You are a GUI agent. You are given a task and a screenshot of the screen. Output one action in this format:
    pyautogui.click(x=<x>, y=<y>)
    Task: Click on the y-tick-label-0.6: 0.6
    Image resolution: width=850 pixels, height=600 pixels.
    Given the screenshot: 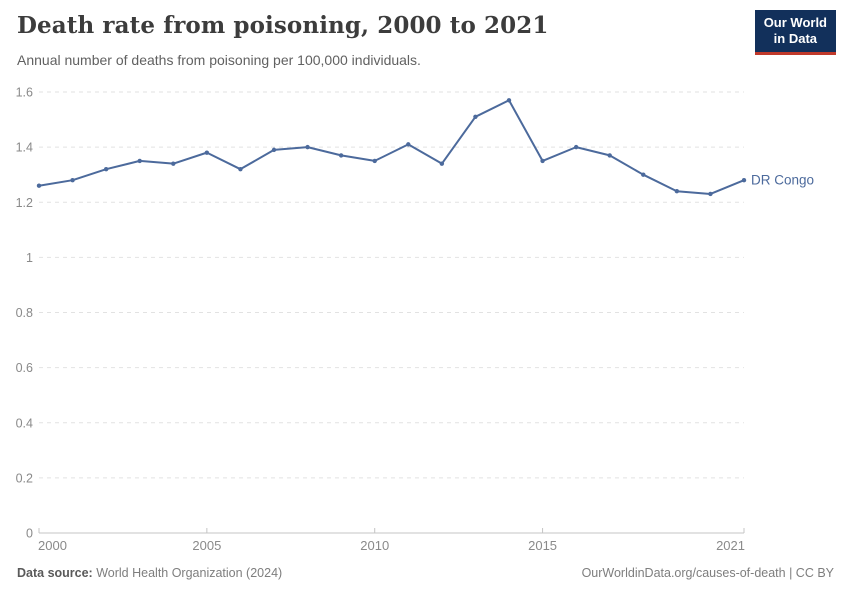 What is the action you would take?
    pyautogui.click(x=24, y=368)
    